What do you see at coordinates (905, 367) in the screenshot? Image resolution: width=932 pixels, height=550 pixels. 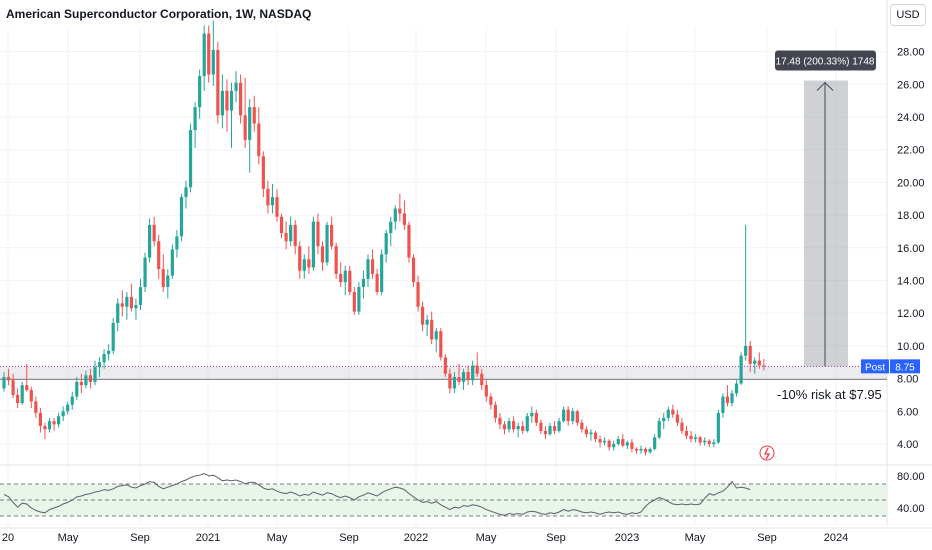 I see `post-value-label: 8.75` at bounding box center [905, 367].